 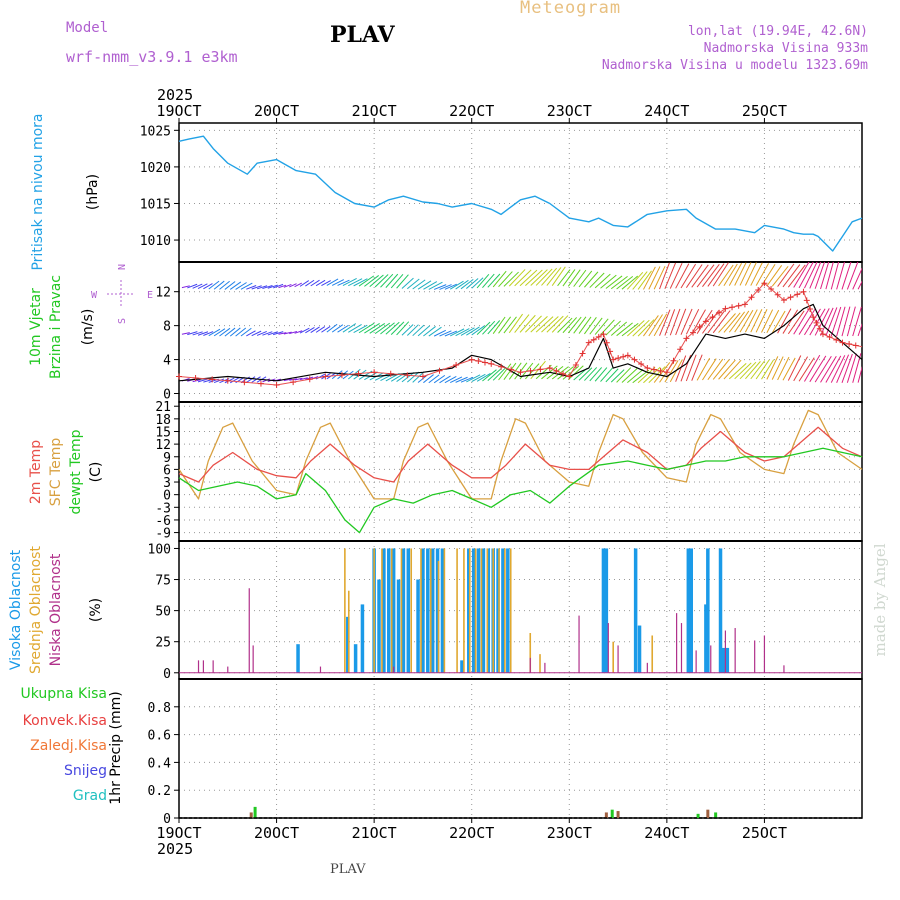 What do you see at coordinates (175, 849) in the screenshot?
I see `bottom-year-label: 2025` at bounding box center [175, 849].